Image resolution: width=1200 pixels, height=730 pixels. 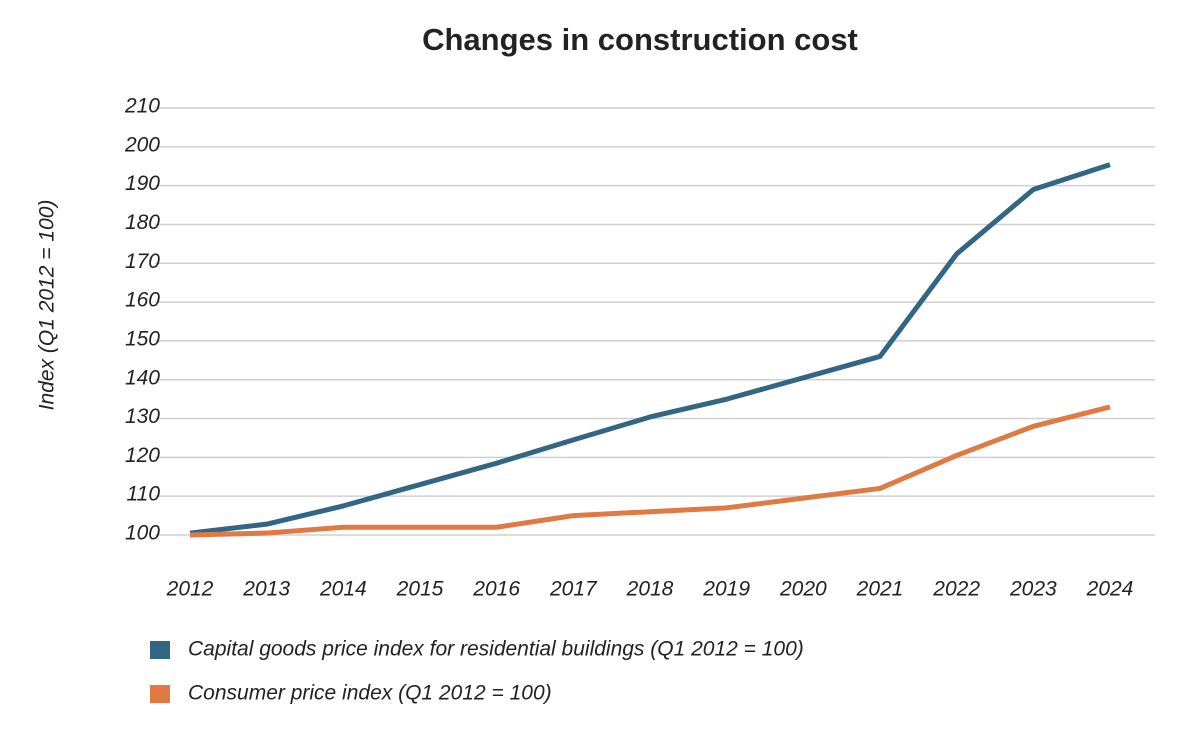 I want to click on y-tick-label: 150, so click(x=142, y=338).